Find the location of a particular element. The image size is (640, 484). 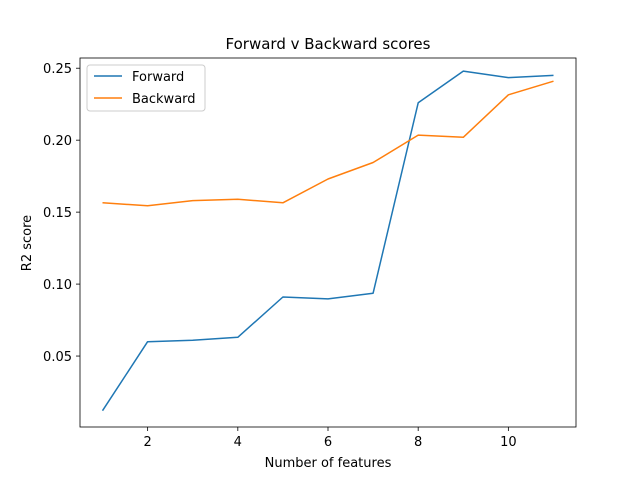

legend-label-forward: Forward is located at coordinates (158, 77).